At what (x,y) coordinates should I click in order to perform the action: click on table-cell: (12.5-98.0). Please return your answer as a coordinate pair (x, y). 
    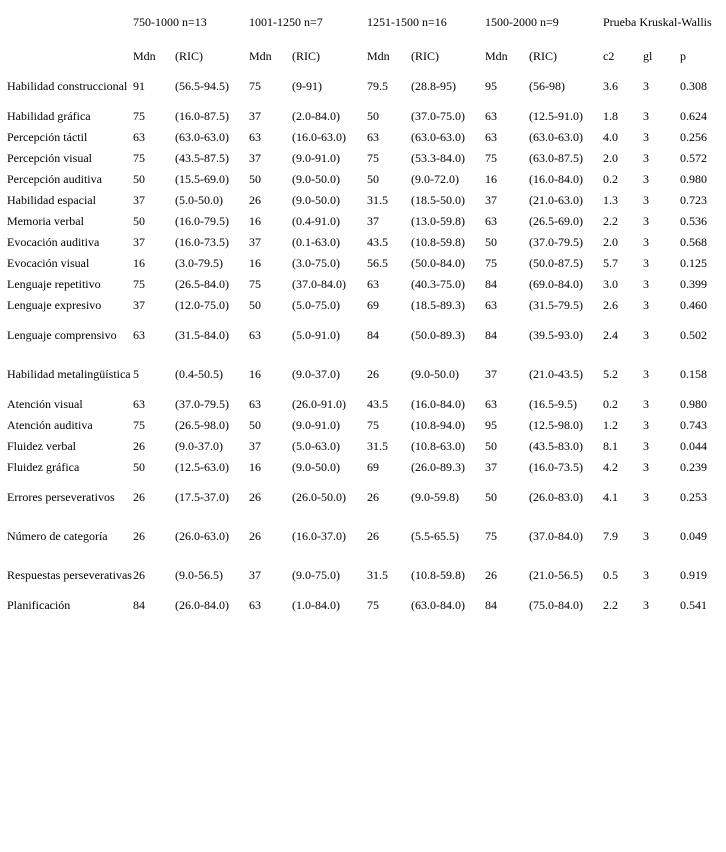
    Looking at the image, I should click on (556, 425).